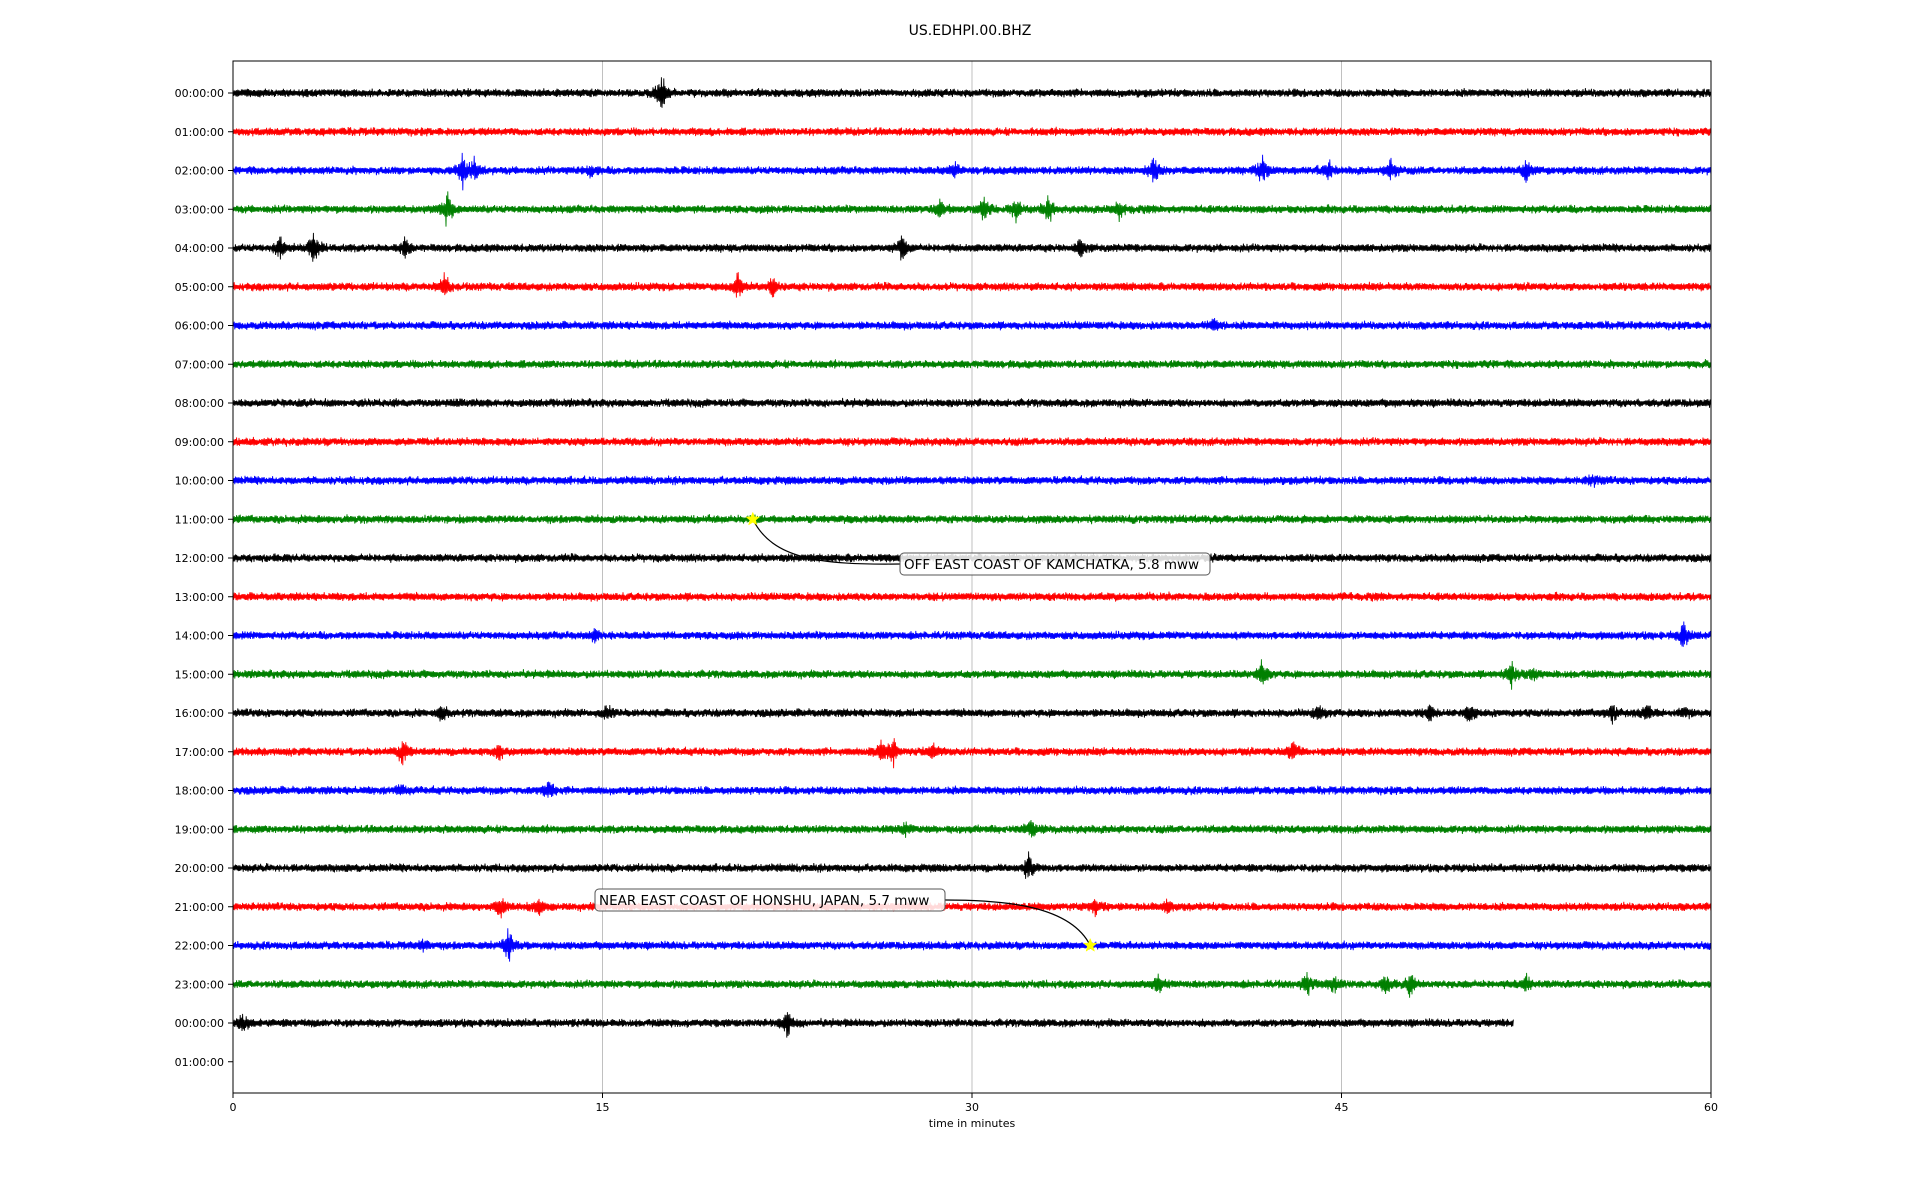 The height and width of the screenshot is (1200, 1920). Describe the element at coordinates (199, 674) in the screenshot. I see `row-label-15: 15:00:00` at that location.